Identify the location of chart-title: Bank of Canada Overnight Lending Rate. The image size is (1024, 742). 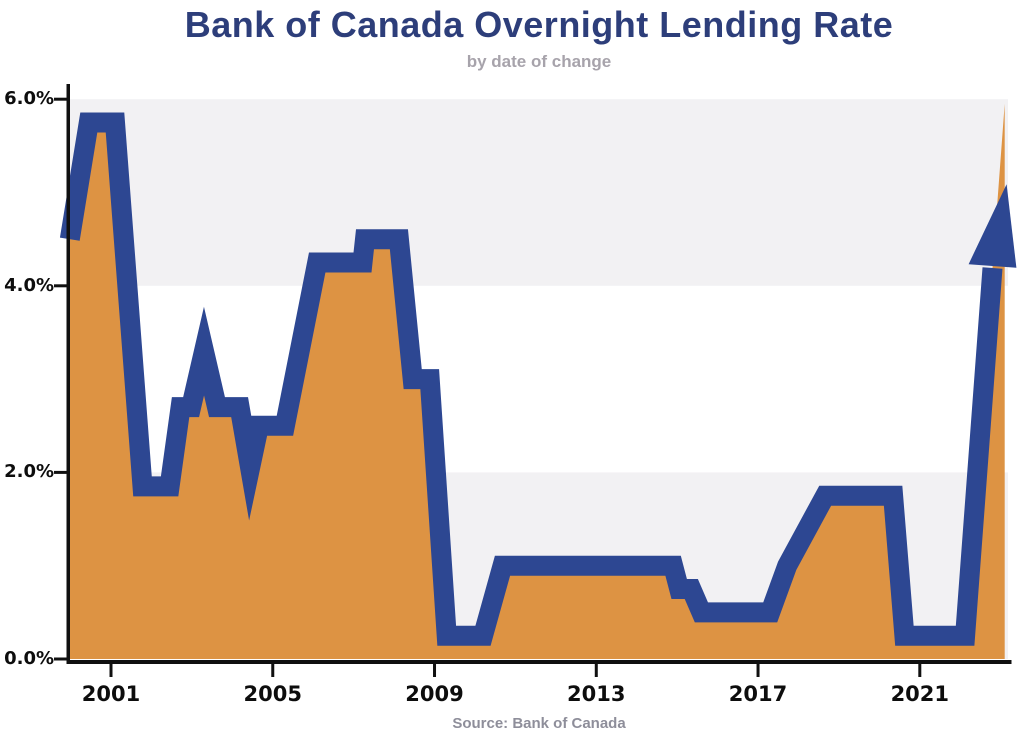
(539, 24).